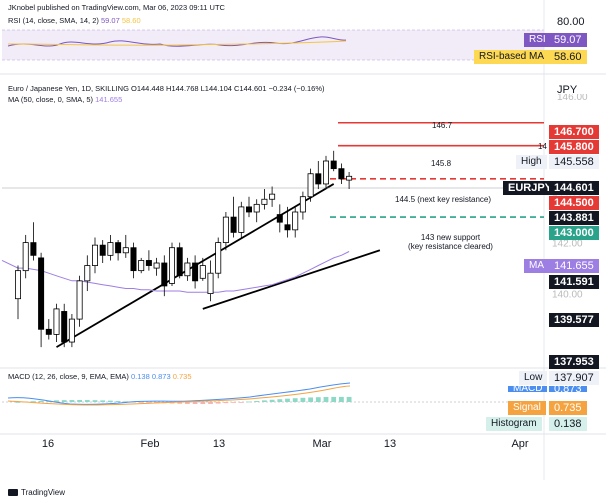  What do you see at coordinates (443, 199) in the screenshot?
I see `annotation-144-5: 144.5 (next key resistance)` at bounding box center [443, 199].